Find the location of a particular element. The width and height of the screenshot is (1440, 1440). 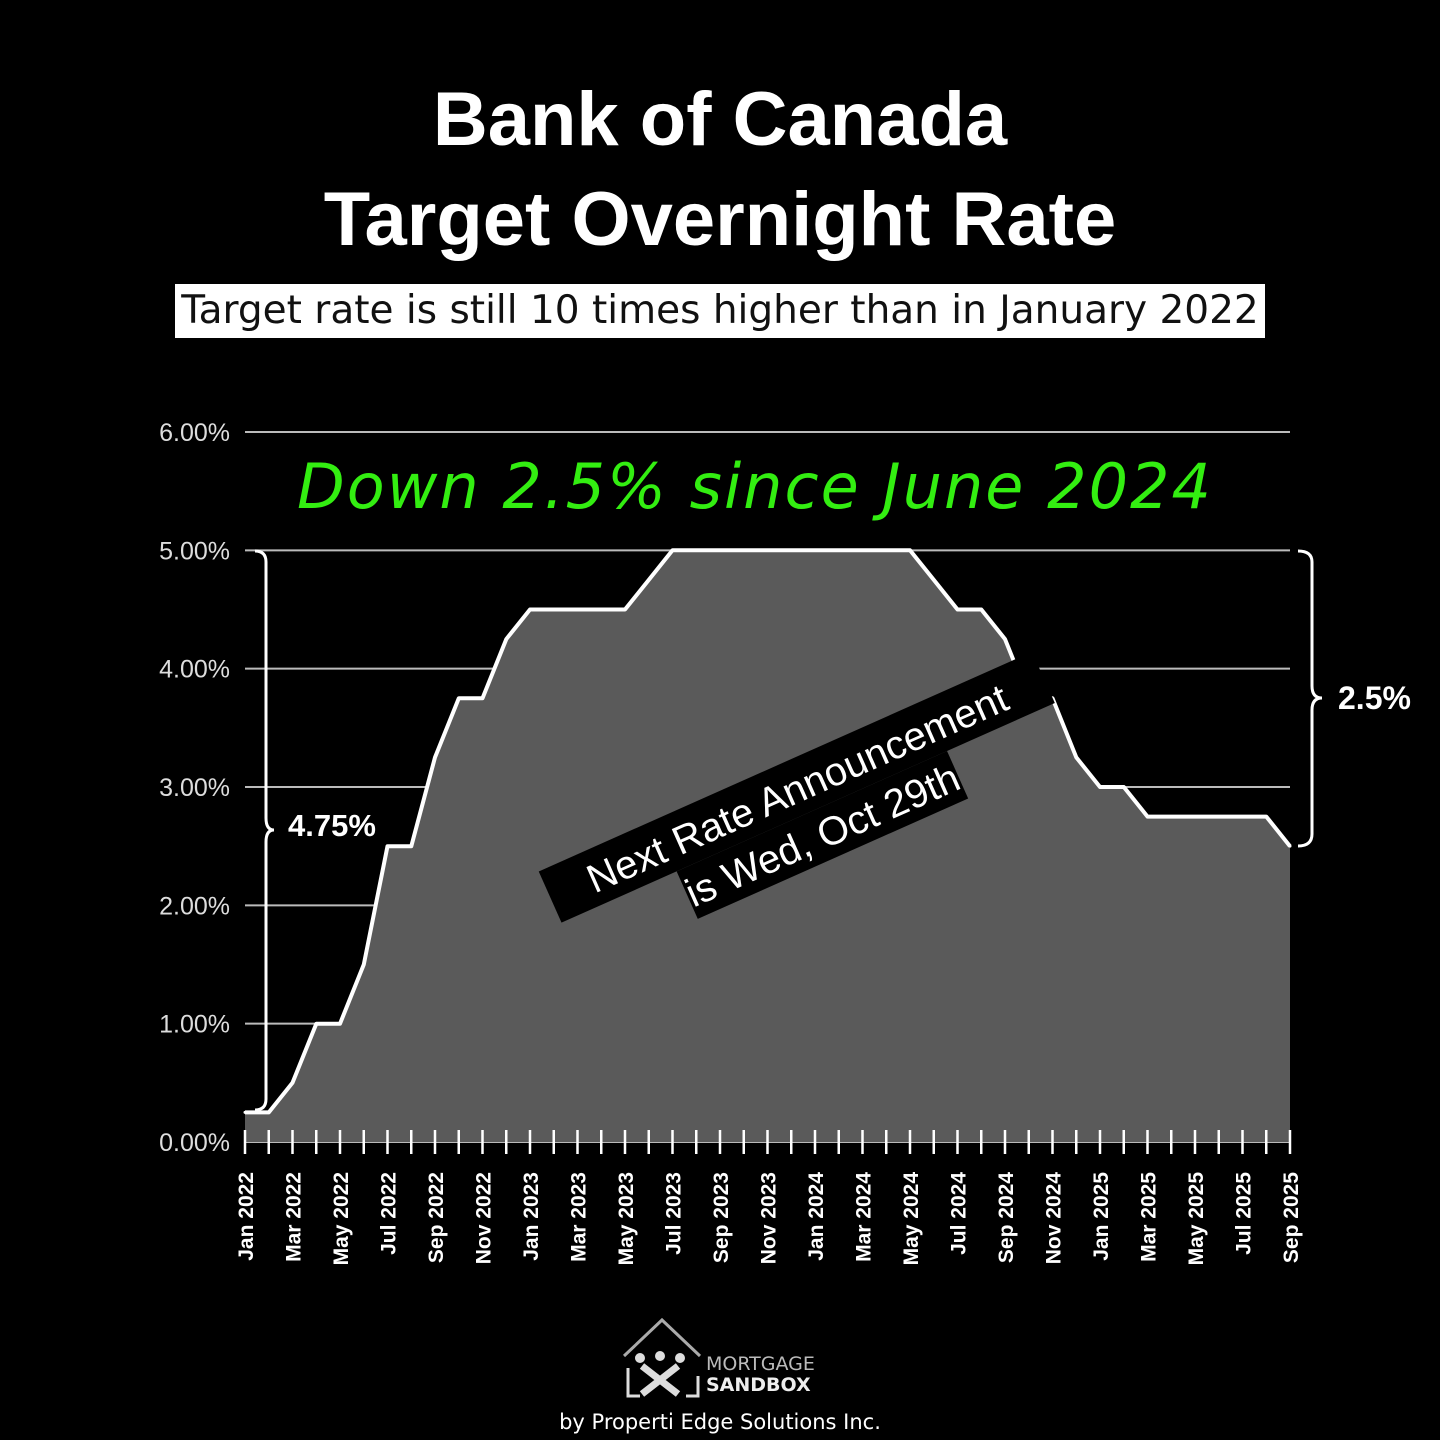

x-tick-label: Jul 2022 is located at coordinates (389, 1213).